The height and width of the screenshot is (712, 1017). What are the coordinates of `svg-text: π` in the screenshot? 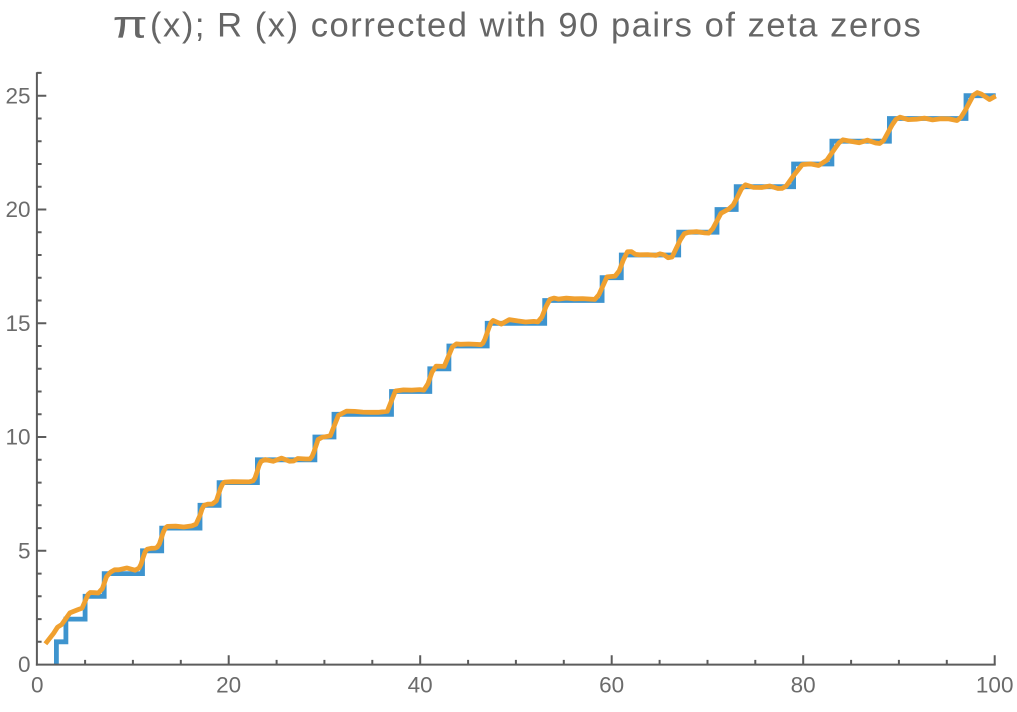 It's located at (131, 24).